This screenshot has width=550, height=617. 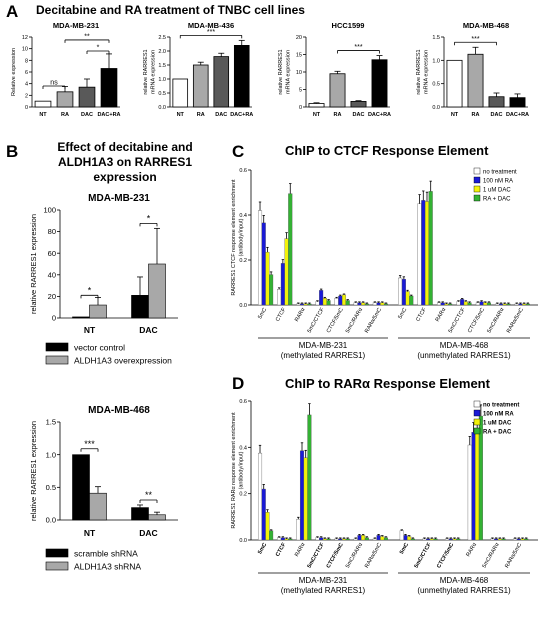 What do you see at coordinates (464, 355) in the screenshot?
I see `c-group-sublabel: (unmethylated RARRES1)` at bounding box center [464, 355].